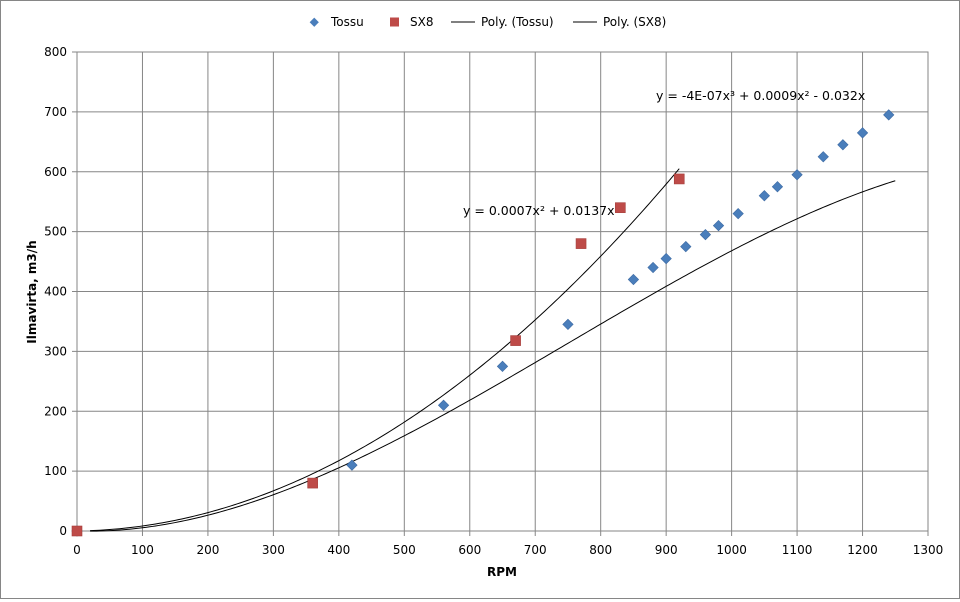 Image resolution: width=960 pixels, height=602 pixels. What do you see at coordinates (421, 22) in the screenshot?
I see `legend-label-sx8: SX8` at bounding box center [421, 22].